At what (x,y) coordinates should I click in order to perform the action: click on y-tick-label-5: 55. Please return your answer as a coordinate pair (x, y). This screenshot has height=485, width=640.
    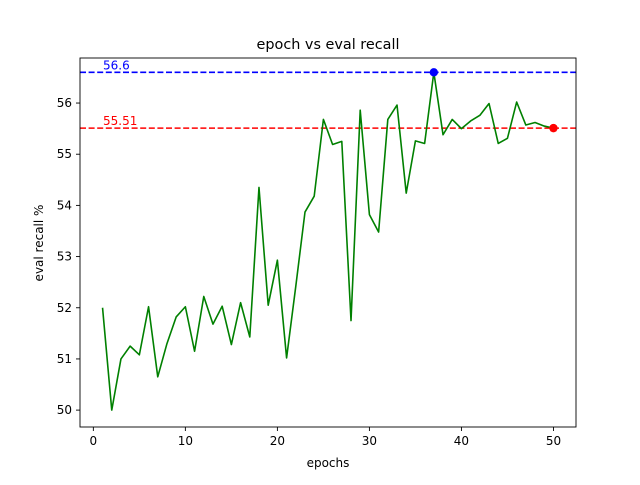
    Looking at the image, I should click on (64, 154).